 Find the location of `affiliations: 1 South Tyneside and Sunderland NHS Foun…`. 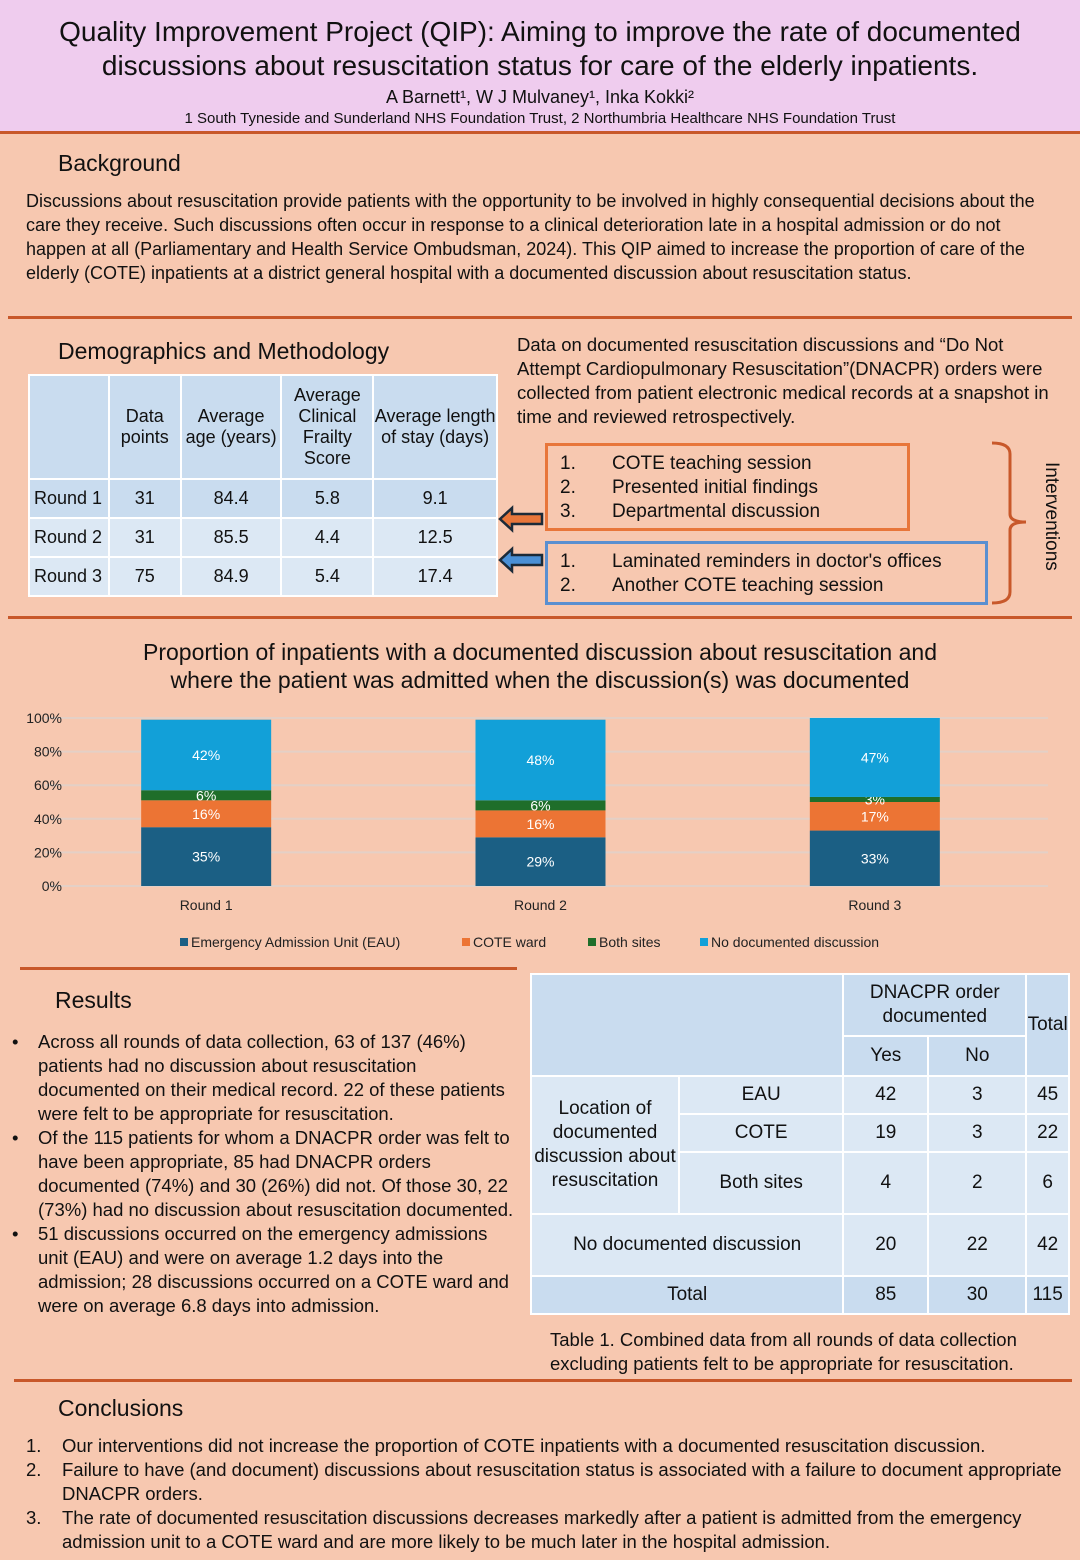

affiliations: 1 South Tyneside and Sunderland NHS Foun… is located at coordinates (540, 118).